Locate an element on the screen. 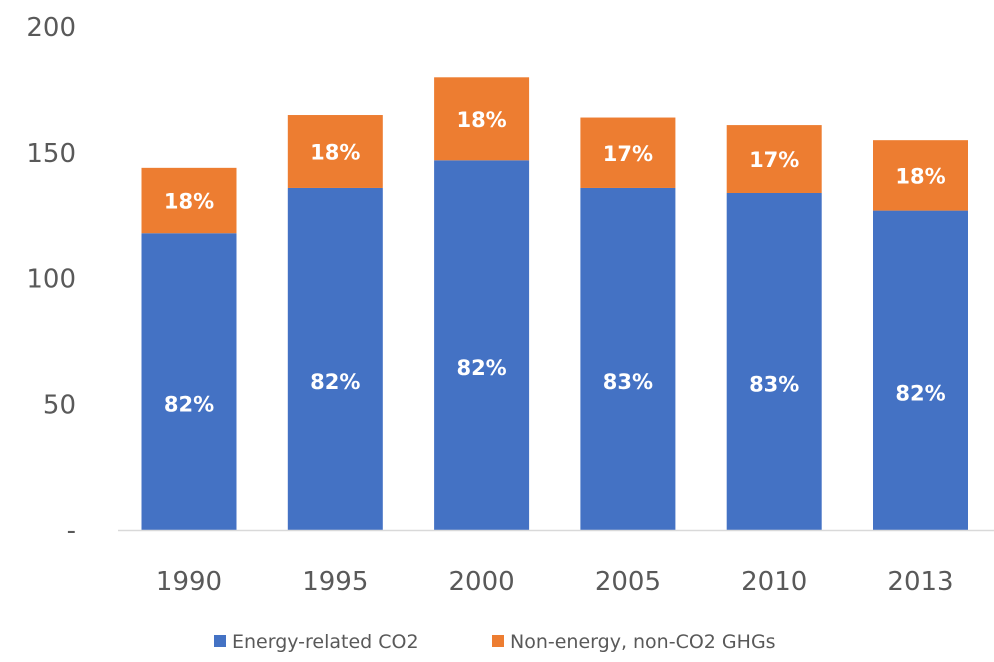 Image resolution: width=994 pixels, height=662 pixels. legend-label: Non-energy, non-CO2 GHGs is located at coordinates (643, 642).